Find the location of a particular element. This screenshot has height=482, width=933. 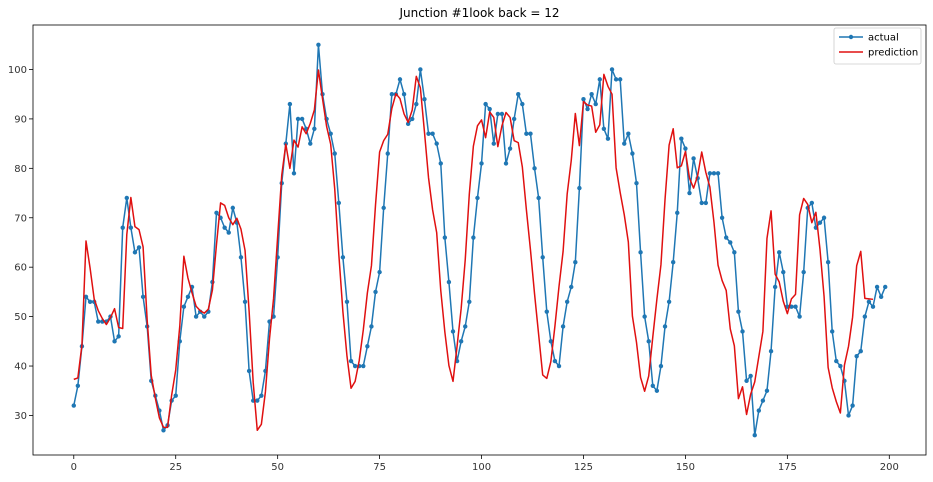

y-tick-label: 30 is located at coordinates (20, 416).